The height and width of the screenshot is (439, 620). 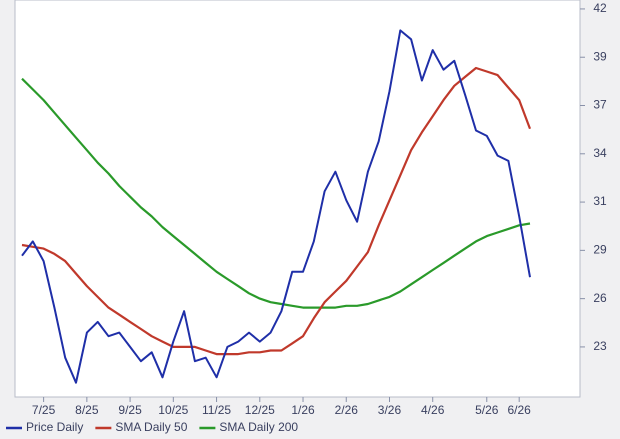 I want to click on legend-label: SMA Daily 50, so click(x=151, y=427).